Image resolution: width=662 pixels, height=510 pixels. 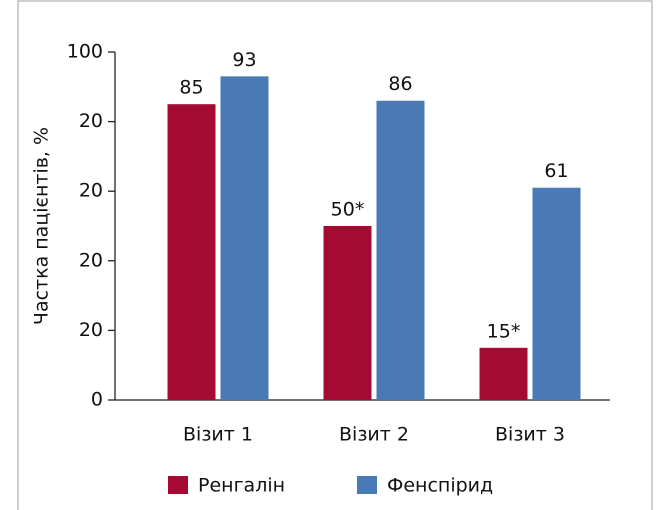 What do you see at coordinates (42, 226) in the screenshot?
I see `y-axis-label: Частка пацієнтів, %` at bounding box center [42, 226].